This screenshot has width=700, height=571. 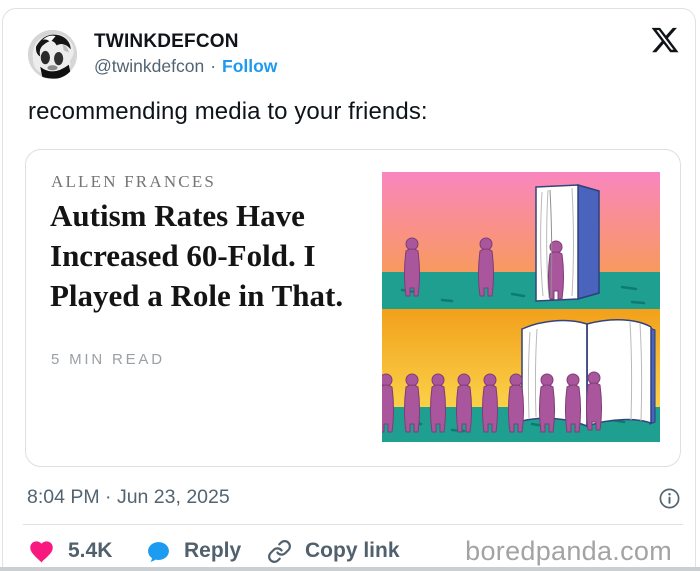 What do you see at coordinates (665, 40) in the screenshot?
I see `x-logo-icon` at bounding box center [665, 40].